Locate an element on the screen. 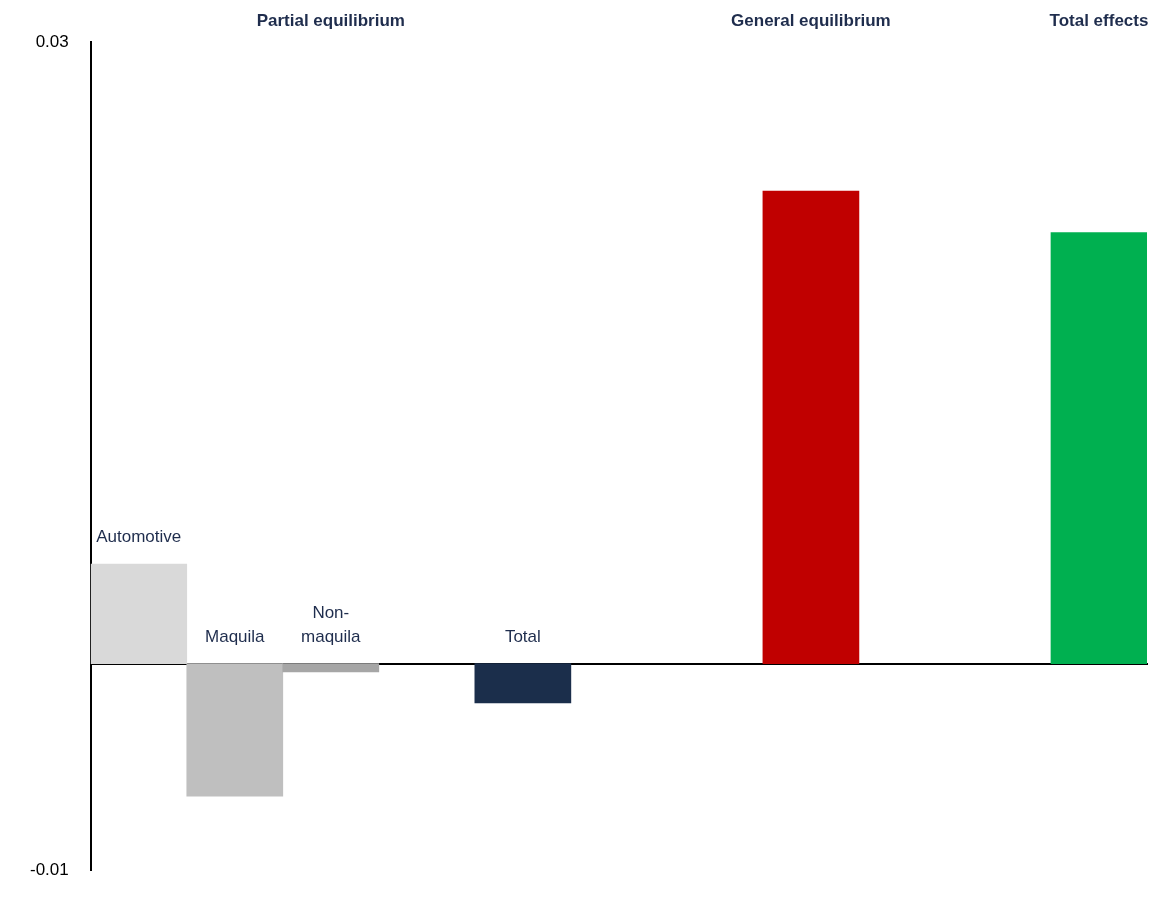  x-tick-label: Automotive is located at coordinates (139, 537).